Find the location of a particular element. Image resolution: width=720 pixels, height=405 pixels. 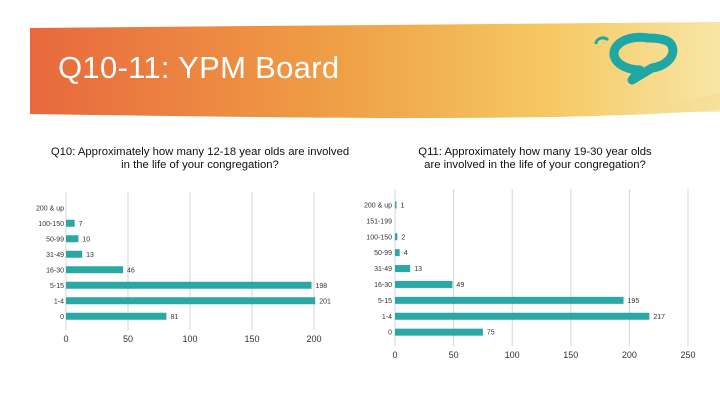

data-label: 2 is located at coordinates (403, 237).